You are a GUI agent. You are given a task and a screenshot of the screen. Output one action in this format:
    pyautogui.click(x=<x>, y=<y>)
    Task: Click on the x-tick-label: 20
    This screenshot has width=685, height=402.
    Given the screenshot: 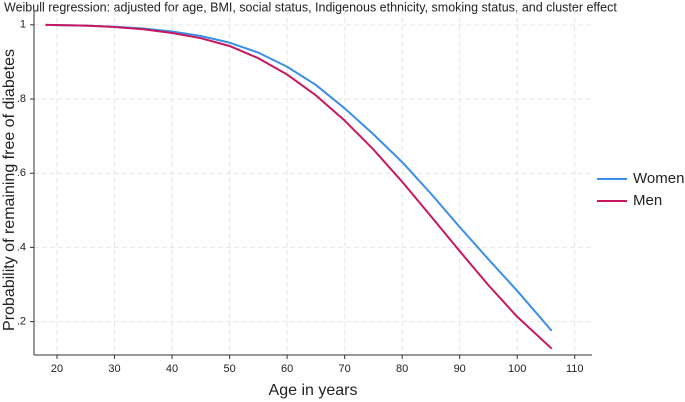 What is the action you would take?
    pyautogui.click(x=57, y=369)
    